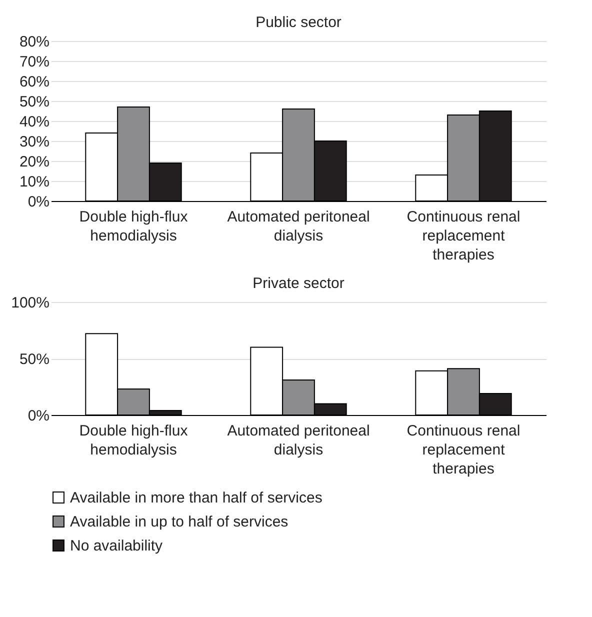  What do you see at coordinates (34, 142) in the screenshot?
I see `y-tick-label: 30%` at bounding box center [34, 142].